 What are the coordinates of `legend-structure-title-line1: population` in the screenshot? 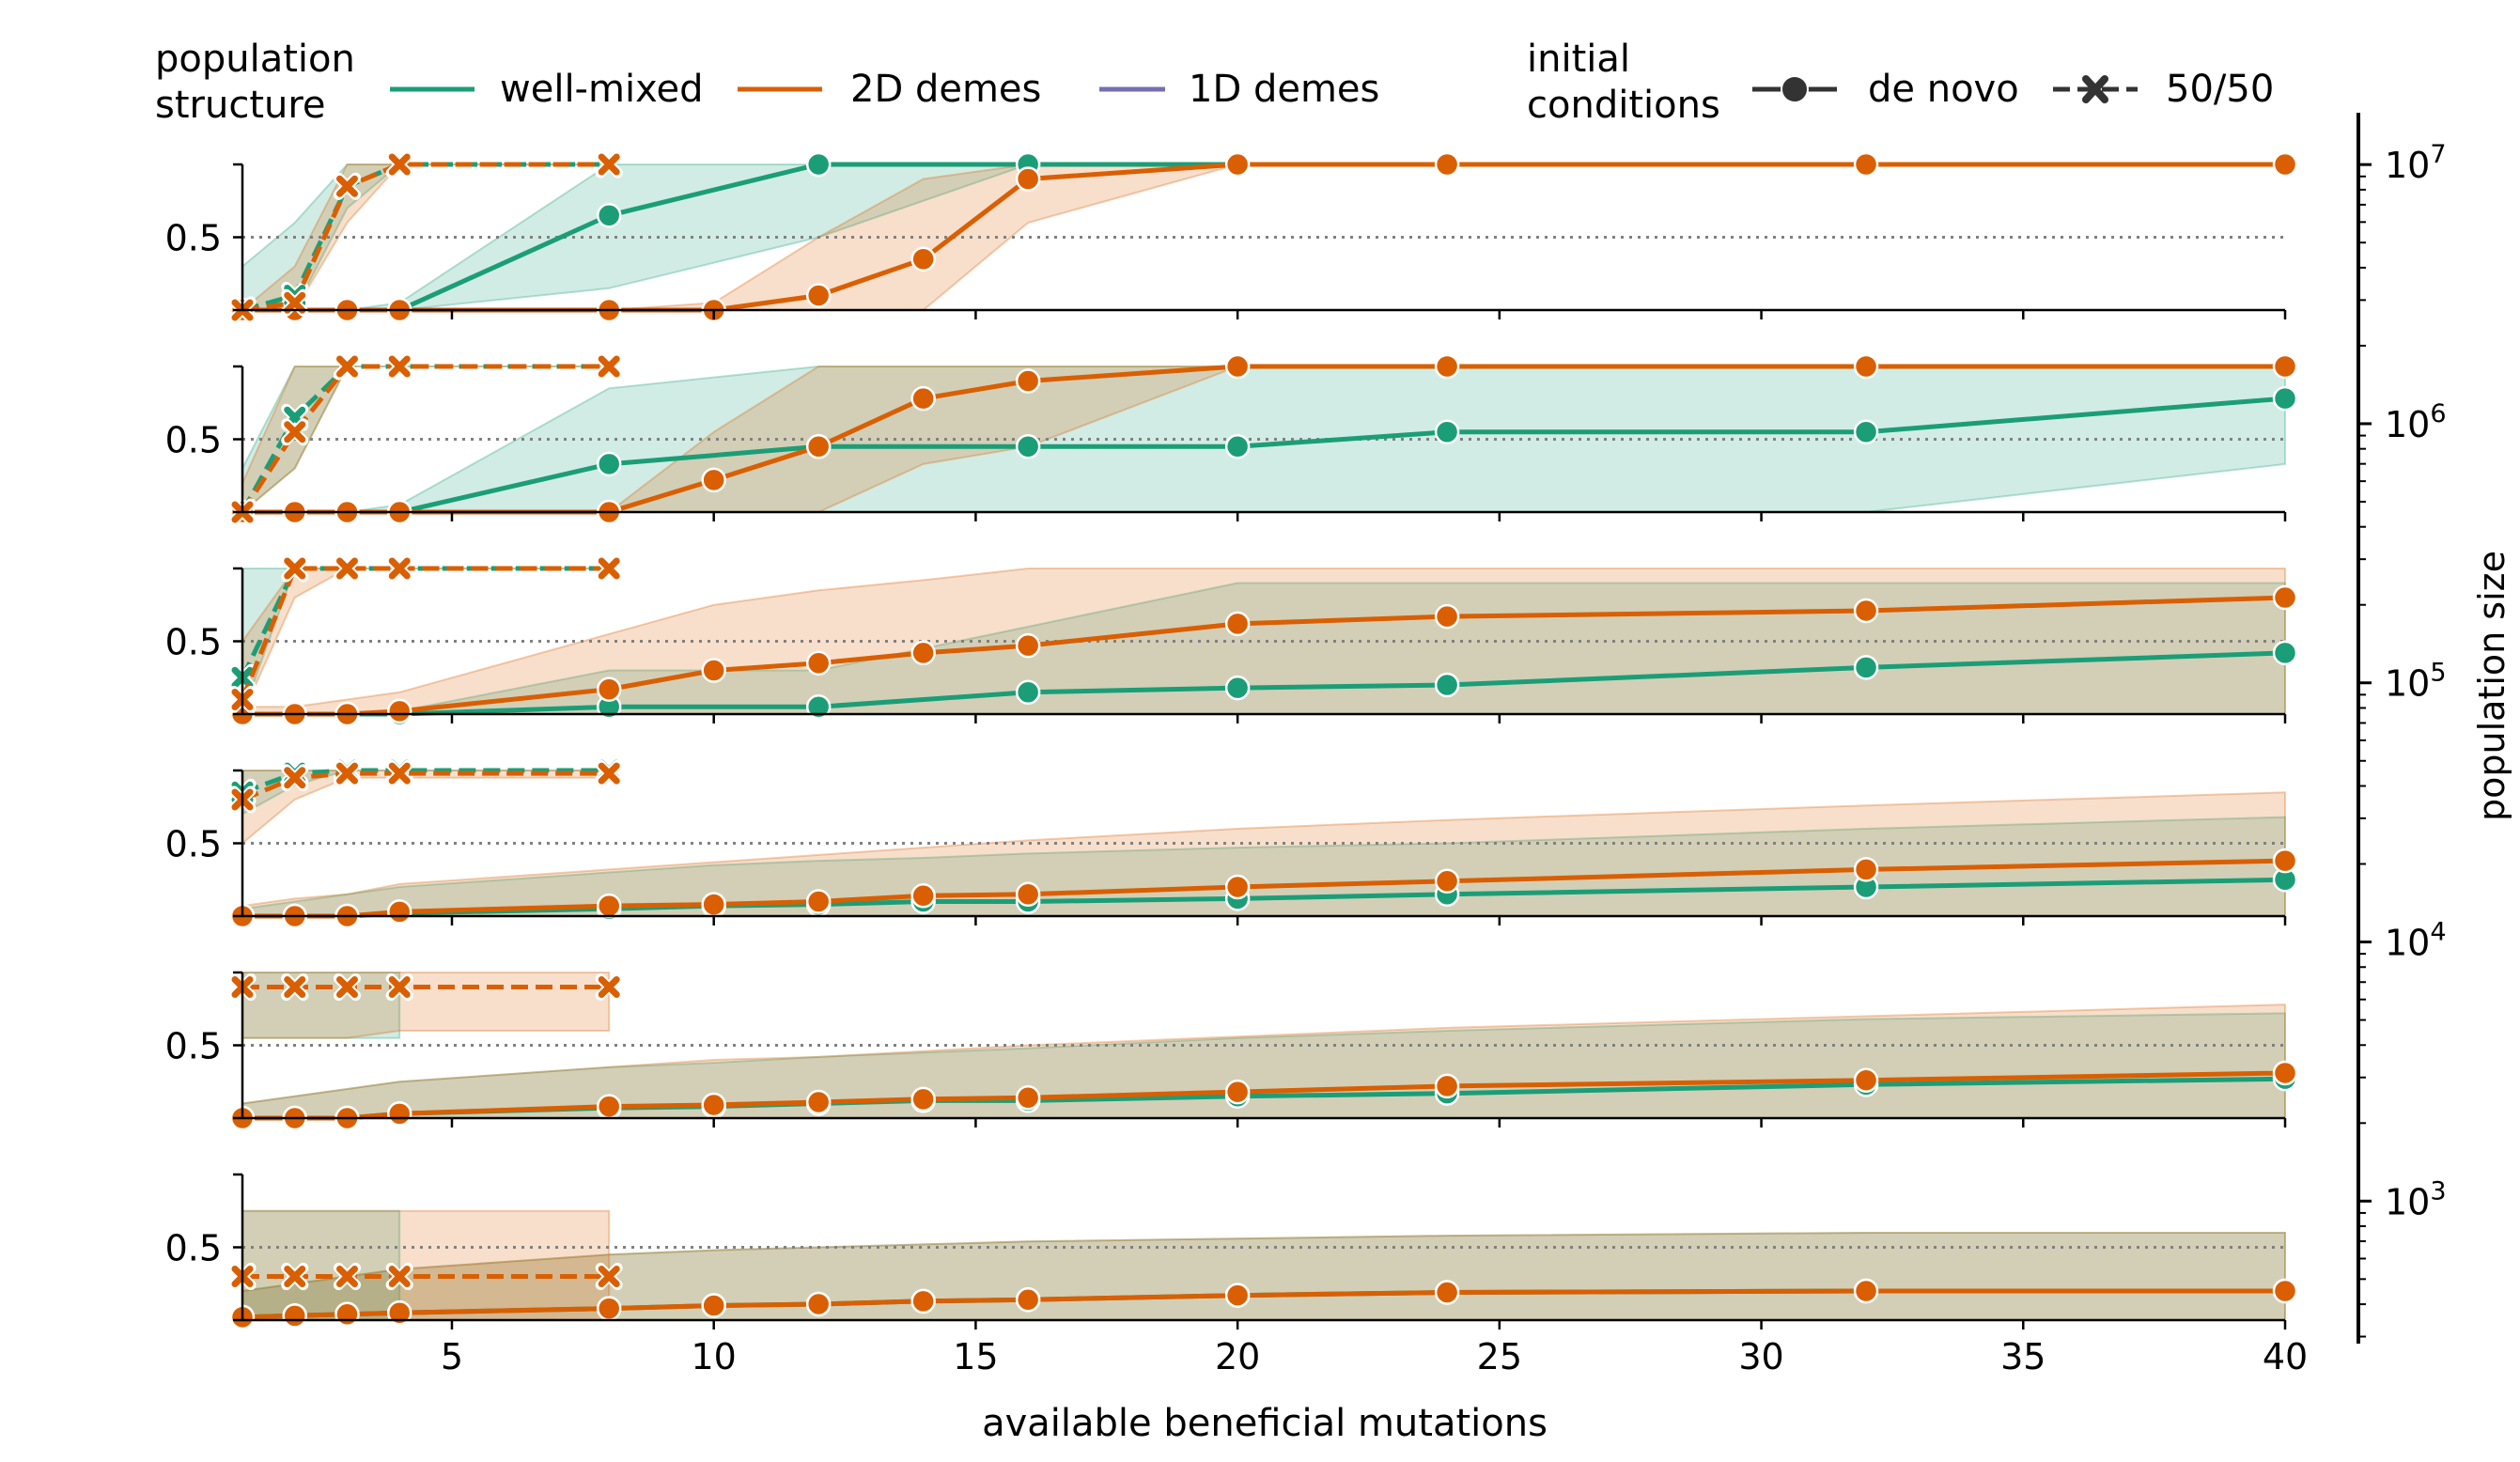 It's located at (255, 59).